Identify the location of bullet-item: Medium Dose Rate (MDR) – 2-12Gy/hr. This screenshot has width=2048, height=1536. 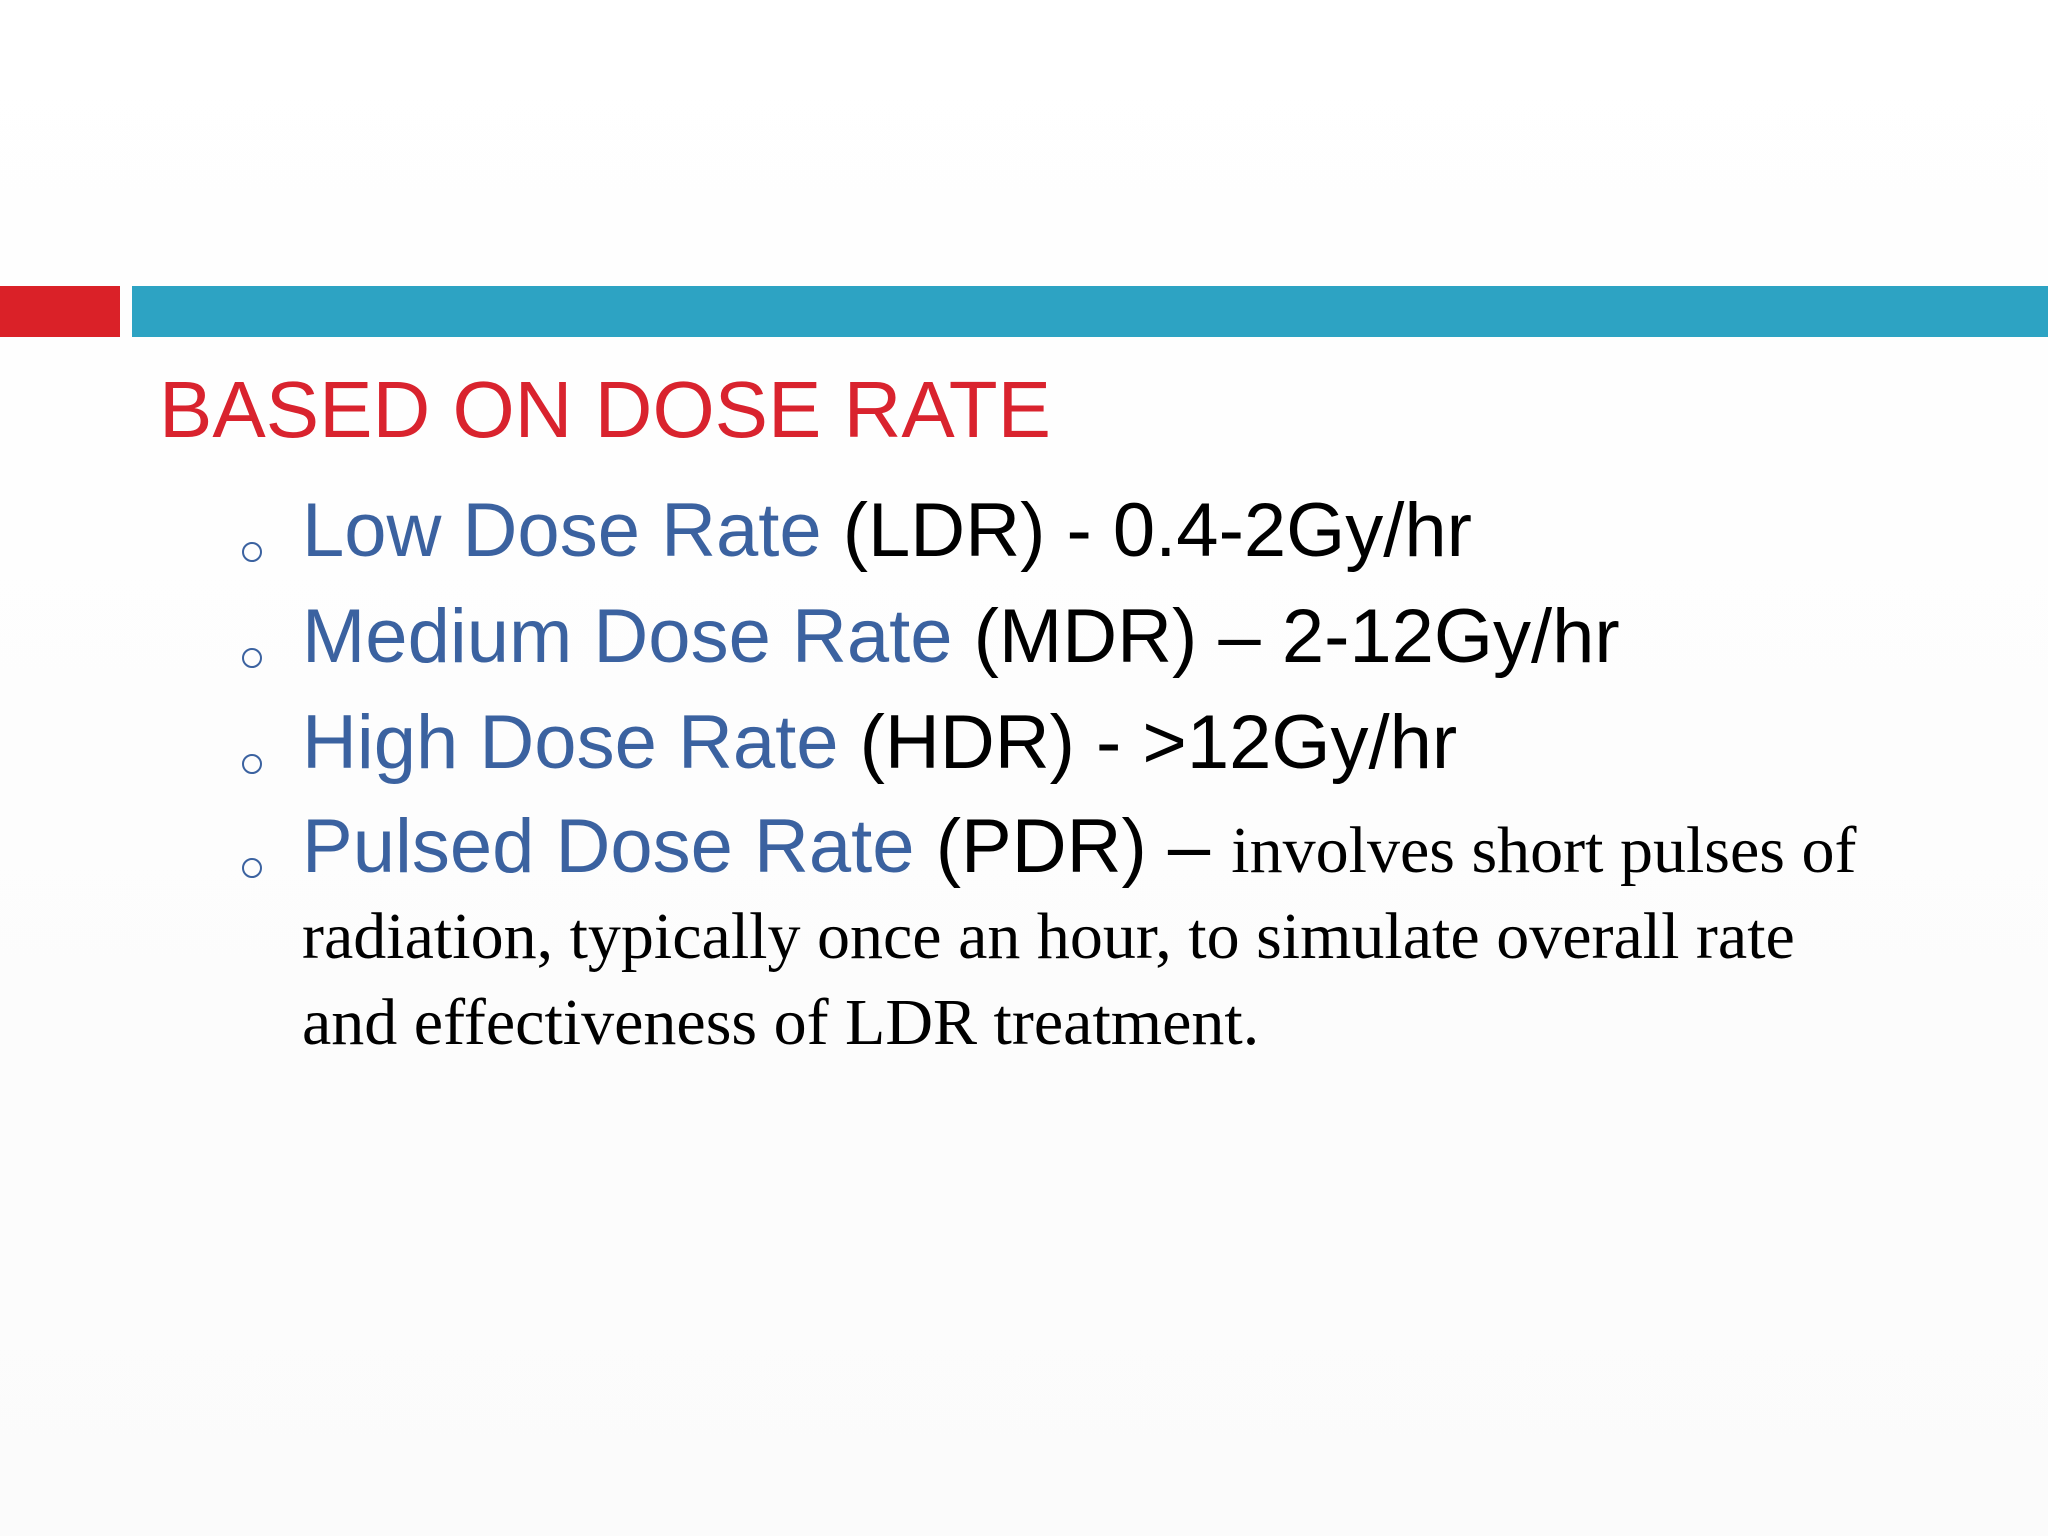
(1062, 636).